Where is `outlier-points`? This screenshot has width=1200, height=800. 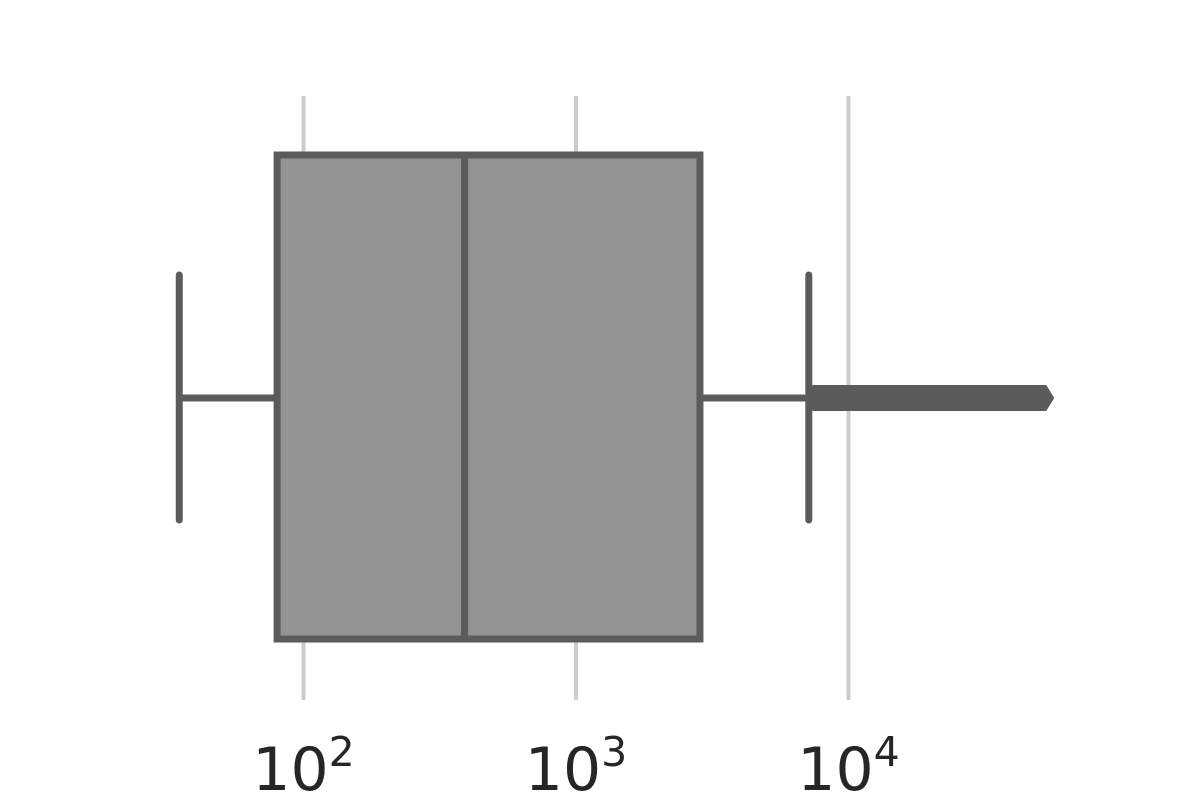
outlier-points is located at coordinates (929, 398).